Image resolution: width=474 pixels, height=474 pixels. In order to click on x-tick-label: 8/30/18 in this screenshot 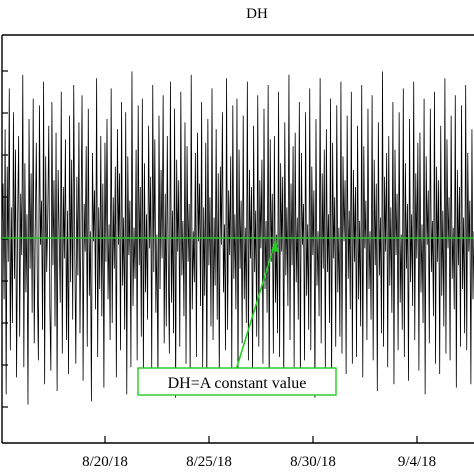, I will do `click(313, 462)`.